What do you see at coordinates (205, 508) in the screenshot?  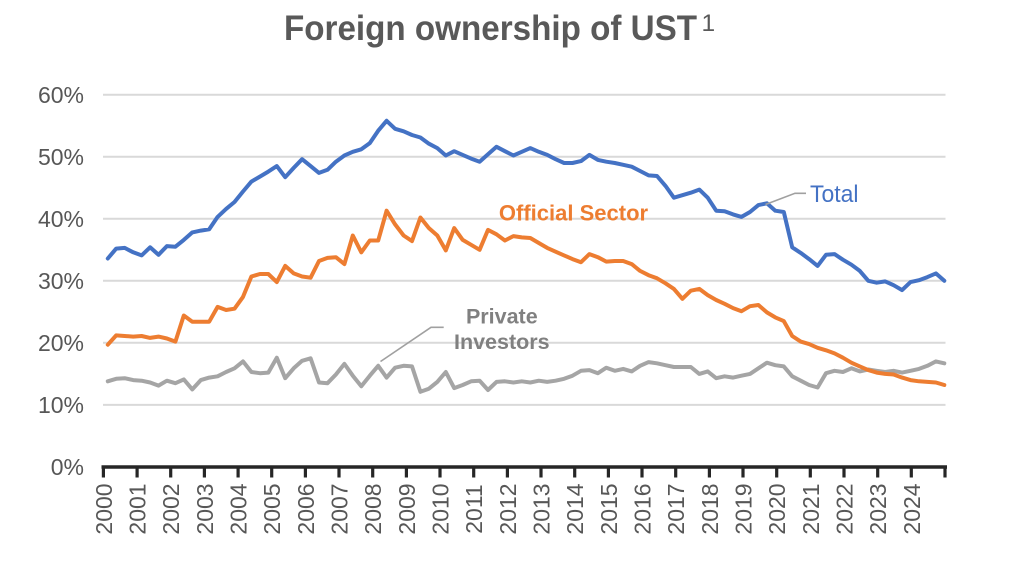 I see `svg-text: 2003` at bounding box center [205, 508].